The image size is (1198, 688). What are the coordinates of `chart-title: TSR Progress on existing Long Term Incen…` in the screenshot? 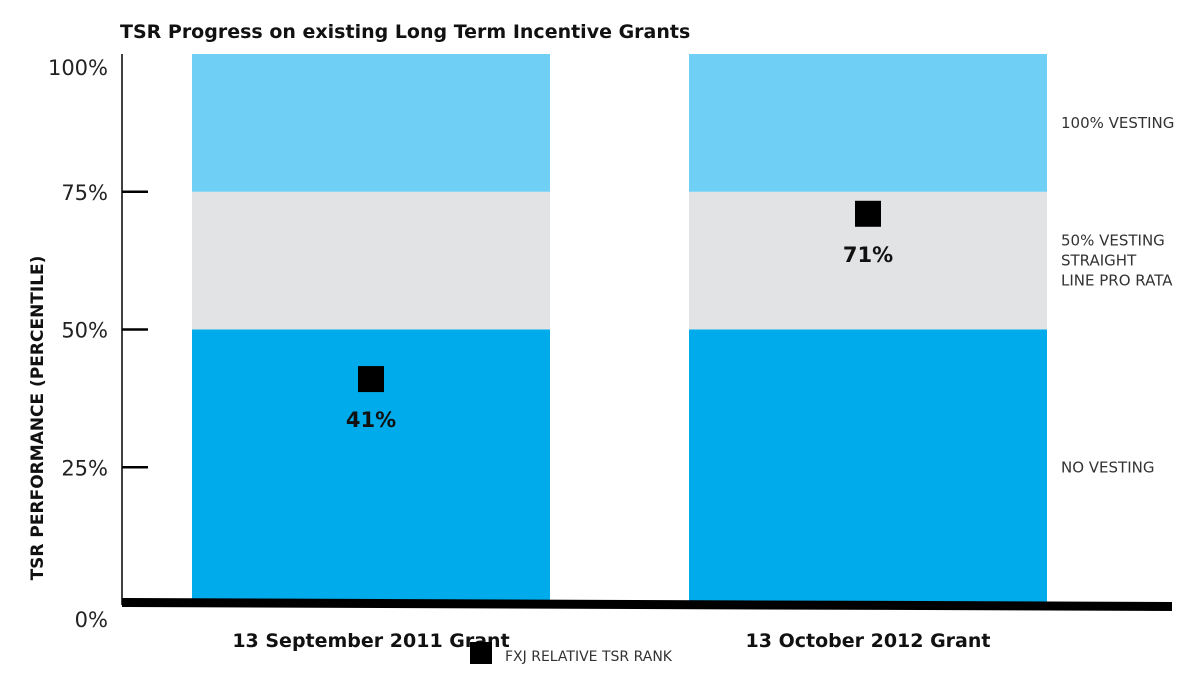 It's located at (405, 32).